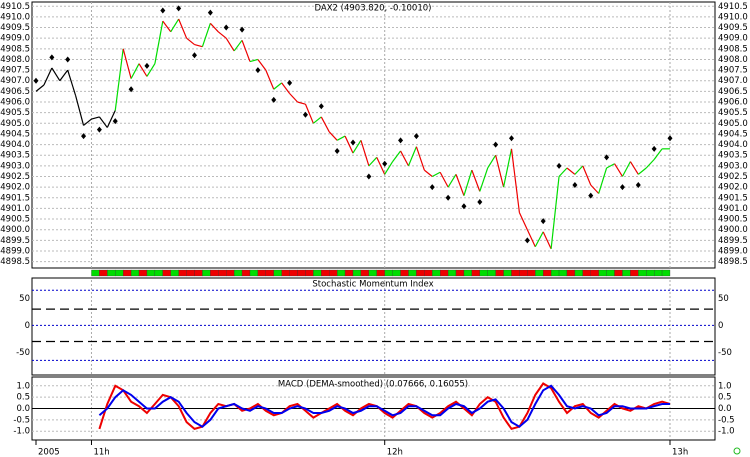 The width and height of the screenshot is (750, 457). What do you see at coordinates (733, 7) in the screenshot?
I see `y-tick-label-right: 4910.5` at bounding box center [733, 7].